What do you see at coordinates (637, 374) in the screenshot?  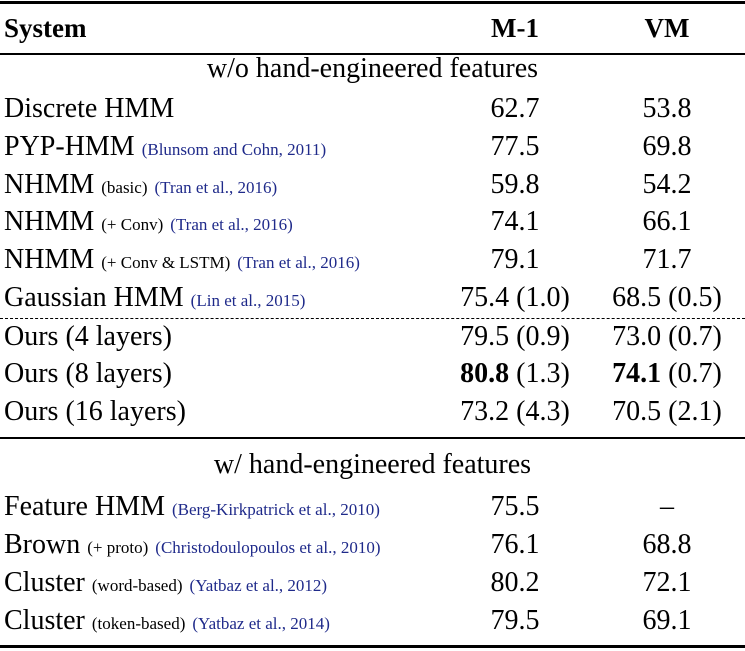 I see `vm-value: 74.1` at bounding box center [637, 374].